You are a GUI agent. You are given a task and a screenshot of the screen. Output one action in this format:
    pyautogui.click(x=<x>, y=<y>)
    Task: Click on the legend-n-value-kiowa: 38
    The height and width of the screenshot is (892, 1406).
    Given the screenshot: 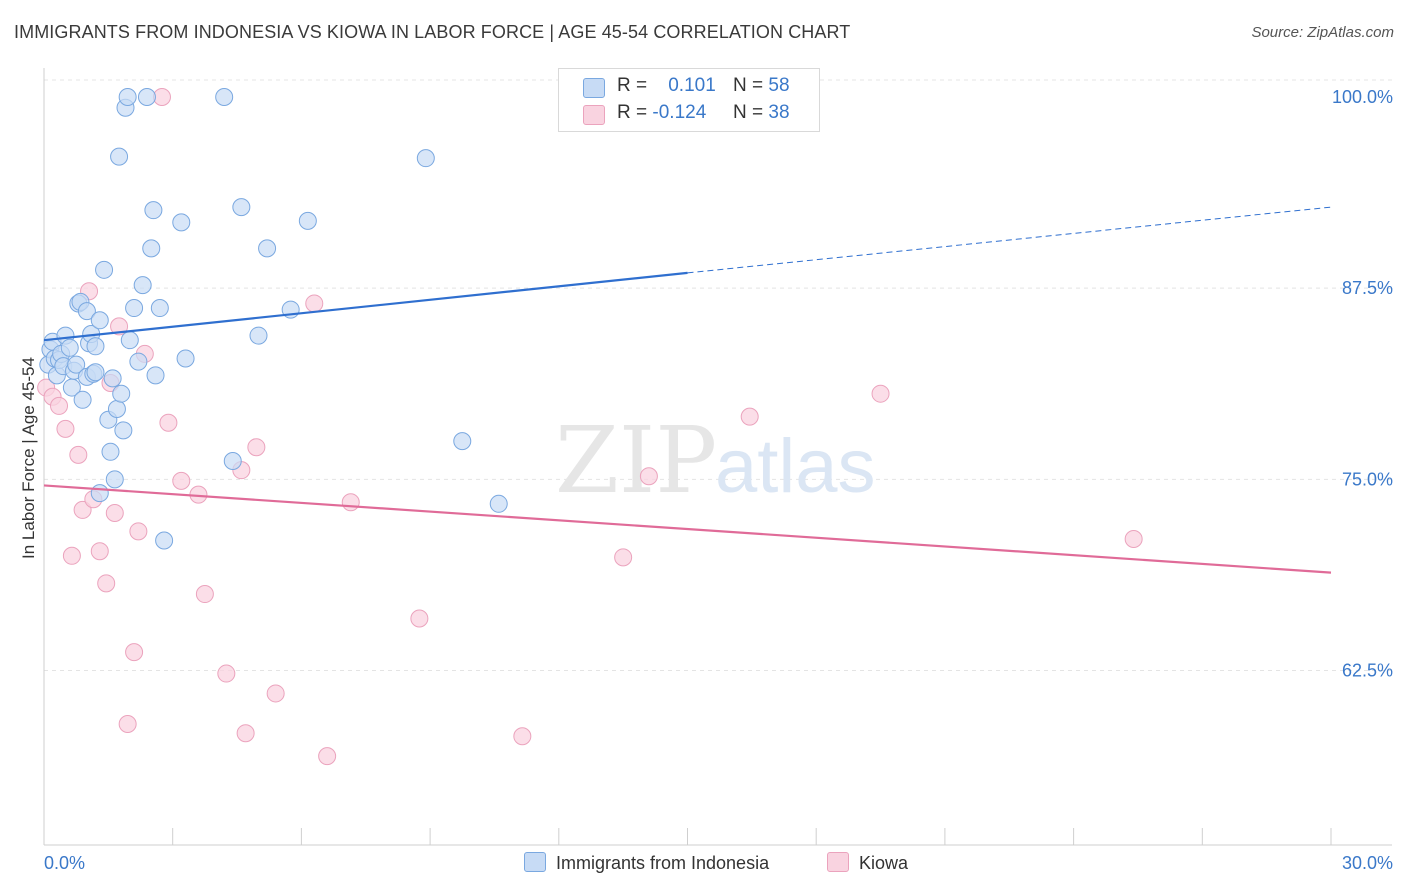 What is the action you would take?
    pyautogui.click(x=779, y=112)
    